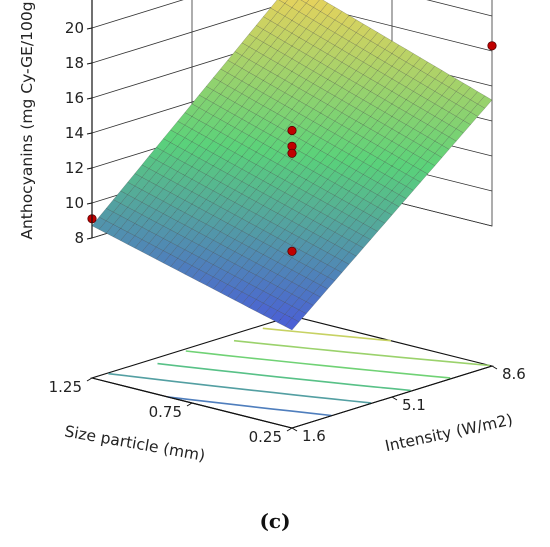 The height and width of the screenshot is (547, 550). What do you see at coordinates (414, 405) in the screenshot?
I see `intensity-tick-label: 5.1` at bounding box center [414, 405].